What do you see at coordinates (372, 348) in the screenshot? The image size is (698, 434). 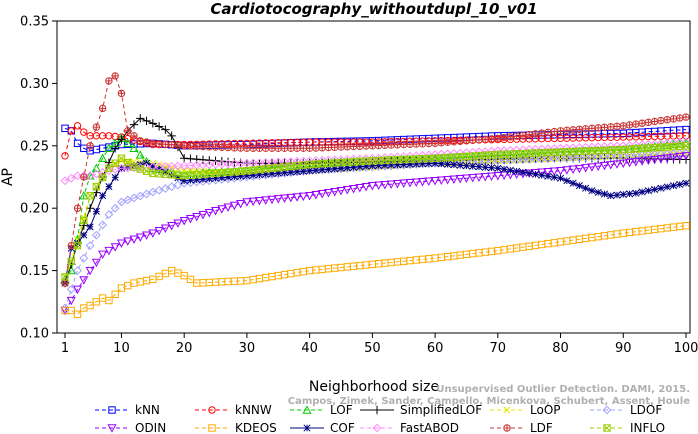 I see `x-tick-label: 50` at bounding box center [372, 348].